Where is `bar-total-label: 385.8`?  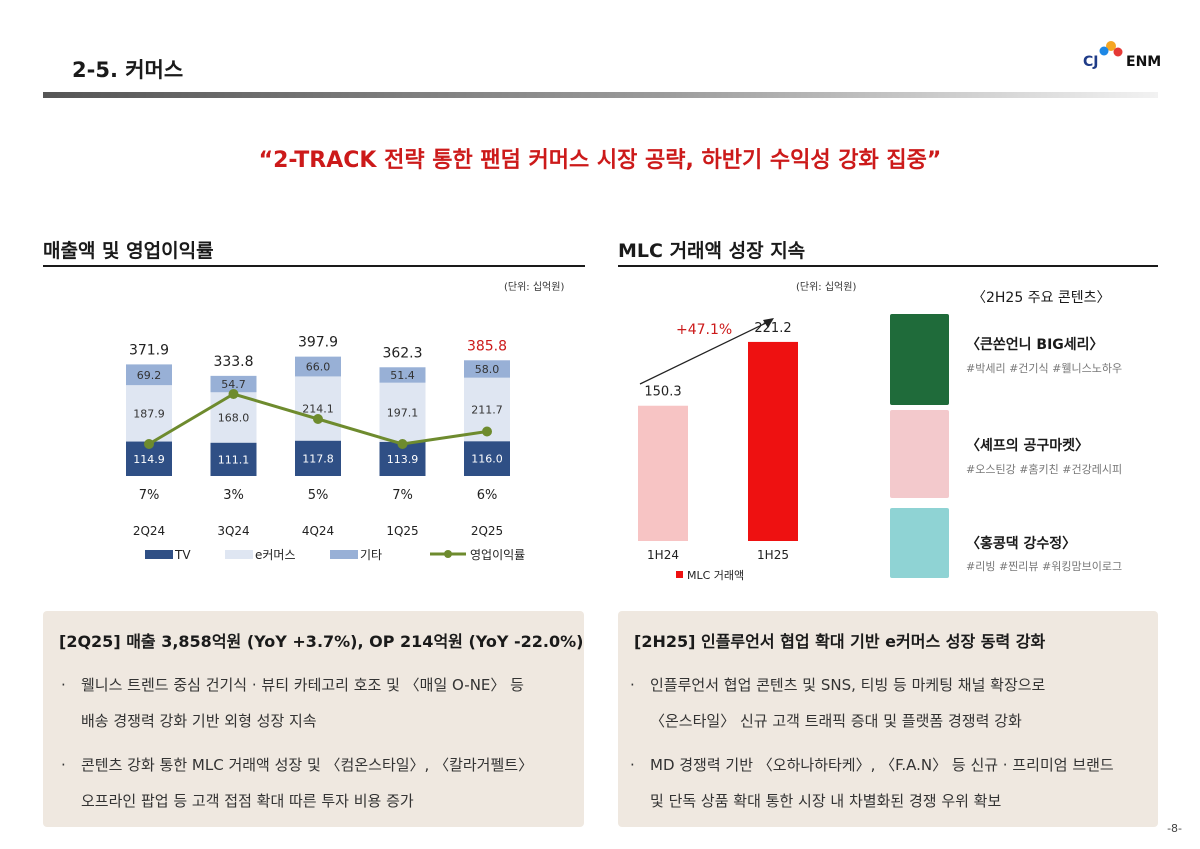
bar-total-label: 385.8 is located at coordinates (487, 346).